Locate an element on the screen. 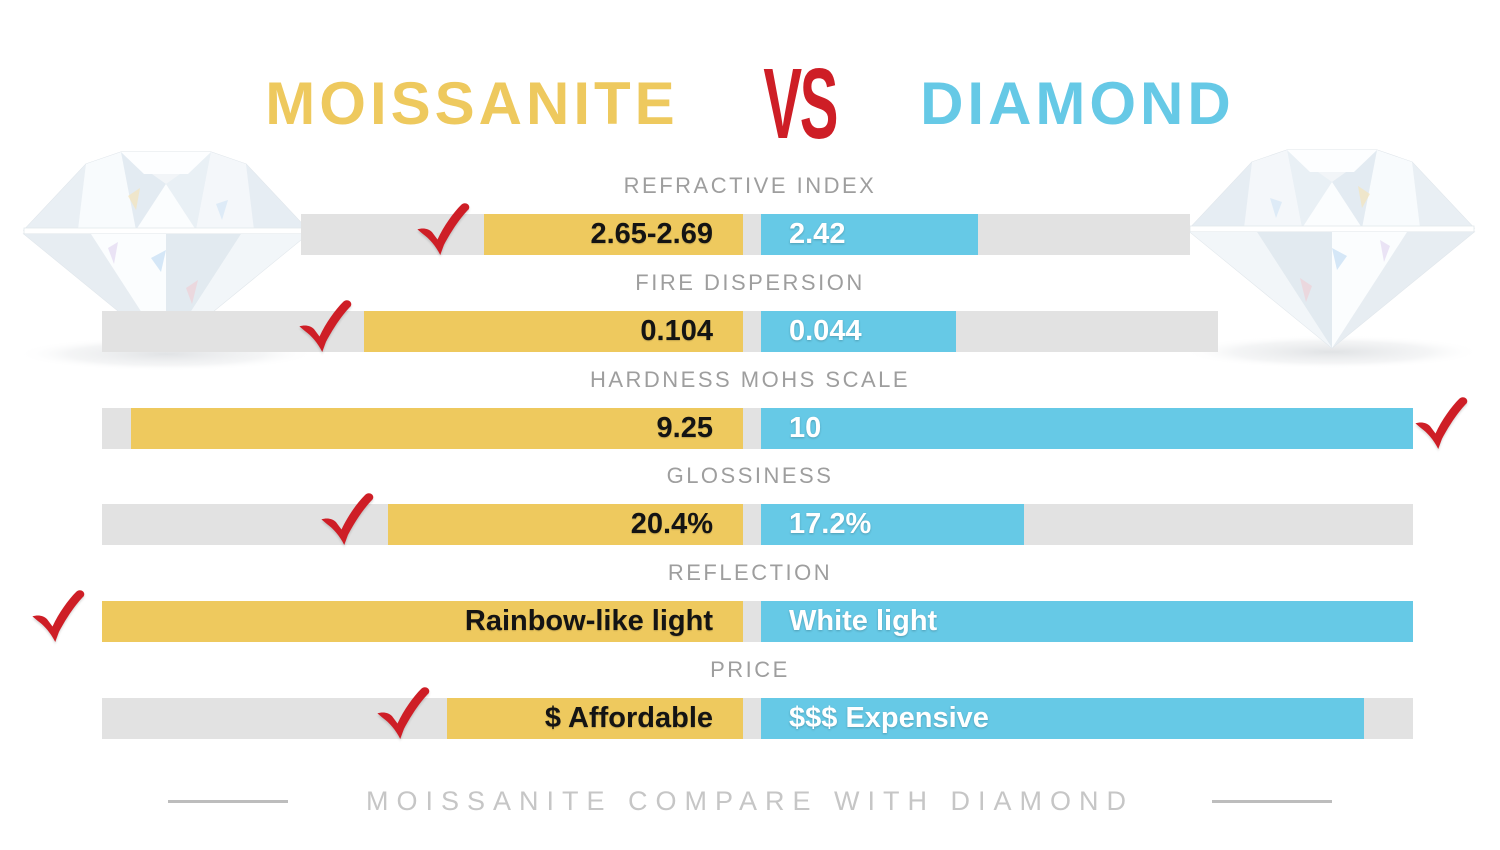 This screenshot has width=1500, height=850. moissanite-bar: 9.25 is located at coordinates (437, 428).